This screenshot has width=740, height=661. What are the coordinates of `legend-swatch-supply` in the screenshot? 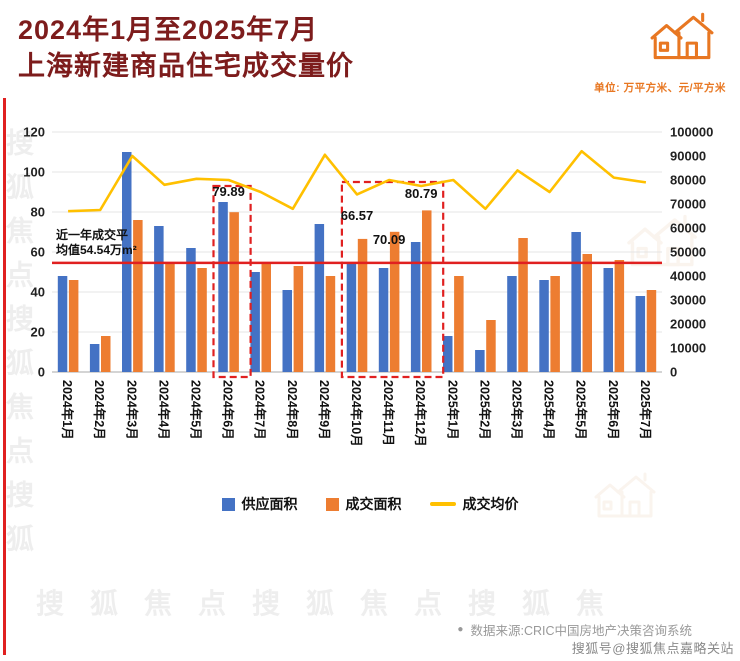 It's located at (228, 504).